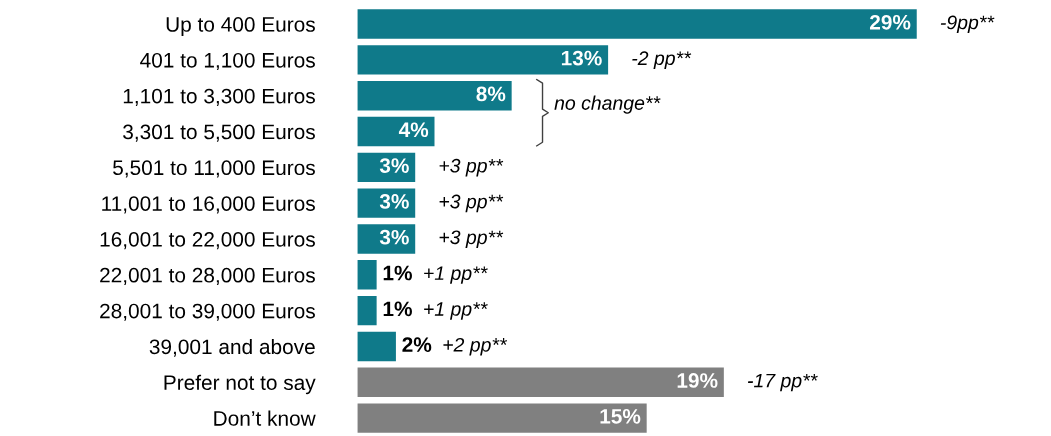 This screenshot has width=1051, height=436. Describe the element at coordinates (207, 312) in the screenshot. I see `y-tick-label: 28,001 to 39,000 Euros` at that location.